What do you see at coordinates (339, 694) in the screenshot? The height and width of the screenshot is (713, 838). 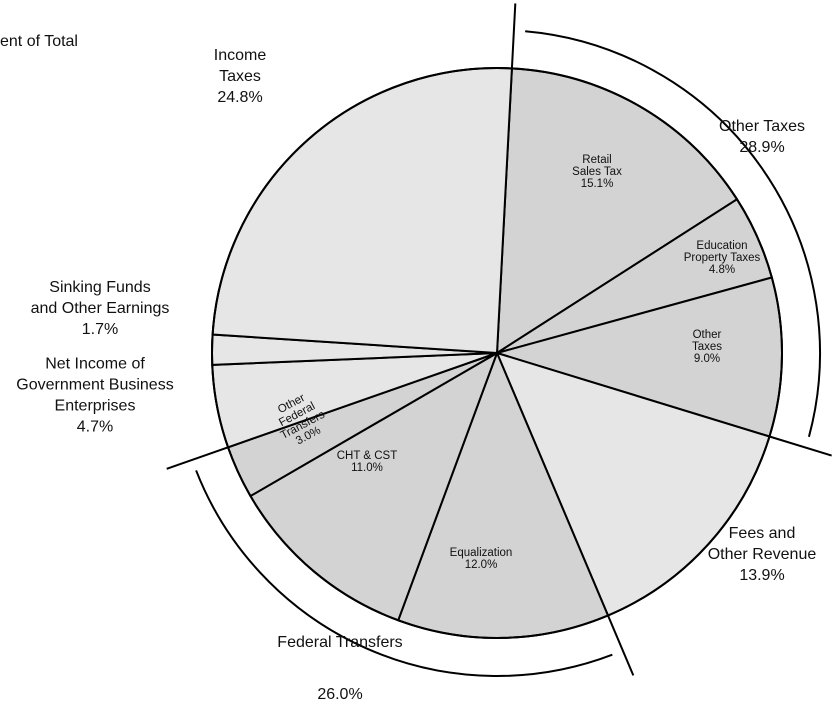 I see `group-value: 26.0%` at bounding box center [339, 694].